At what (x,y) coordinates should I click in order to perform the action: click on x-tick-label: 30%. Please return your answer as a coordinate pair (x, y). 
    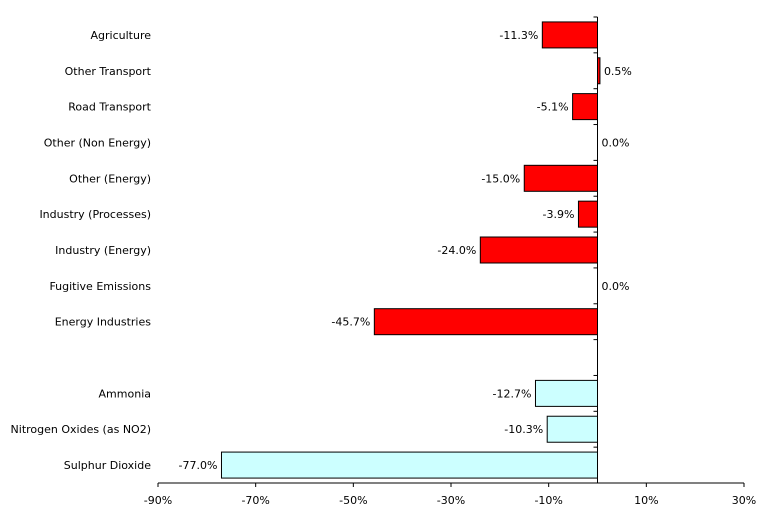
    Looking at the image, I should click on (744, 500).